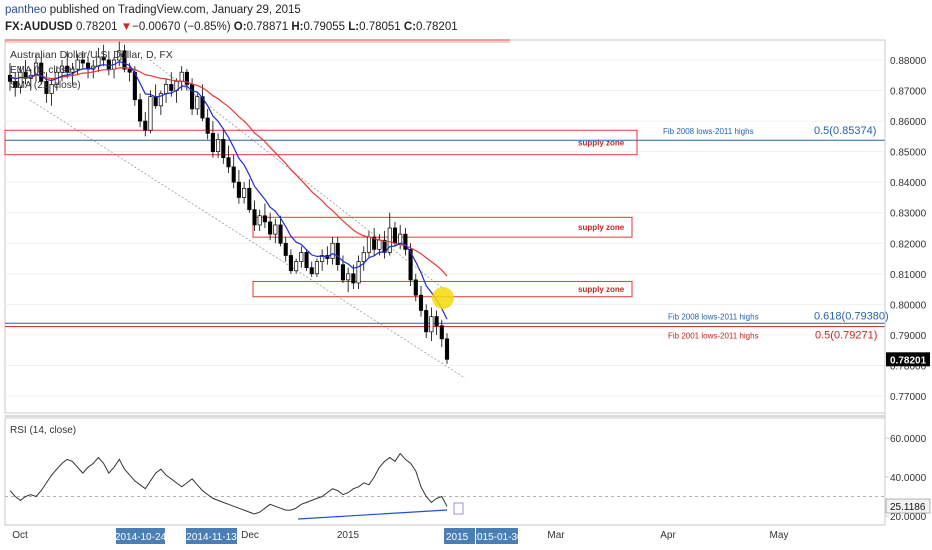 This screenshot has height=550, width=932. I want to click on fib-line-label: Fib 2008 lows-2011 highs, so click(708, 131).